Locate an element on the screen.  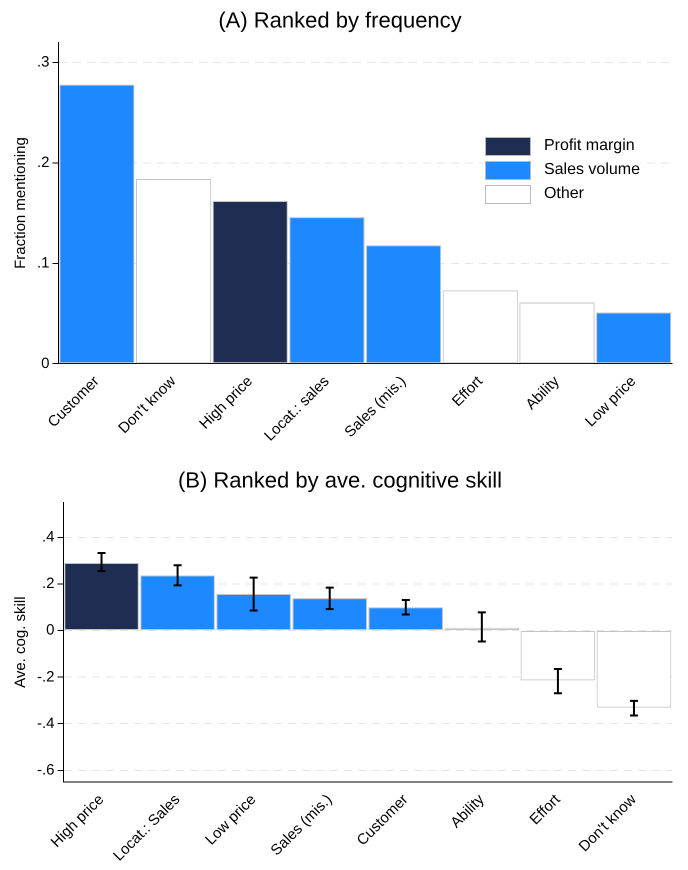
y-tick-label: .1 is located at coordinates (43, 263).